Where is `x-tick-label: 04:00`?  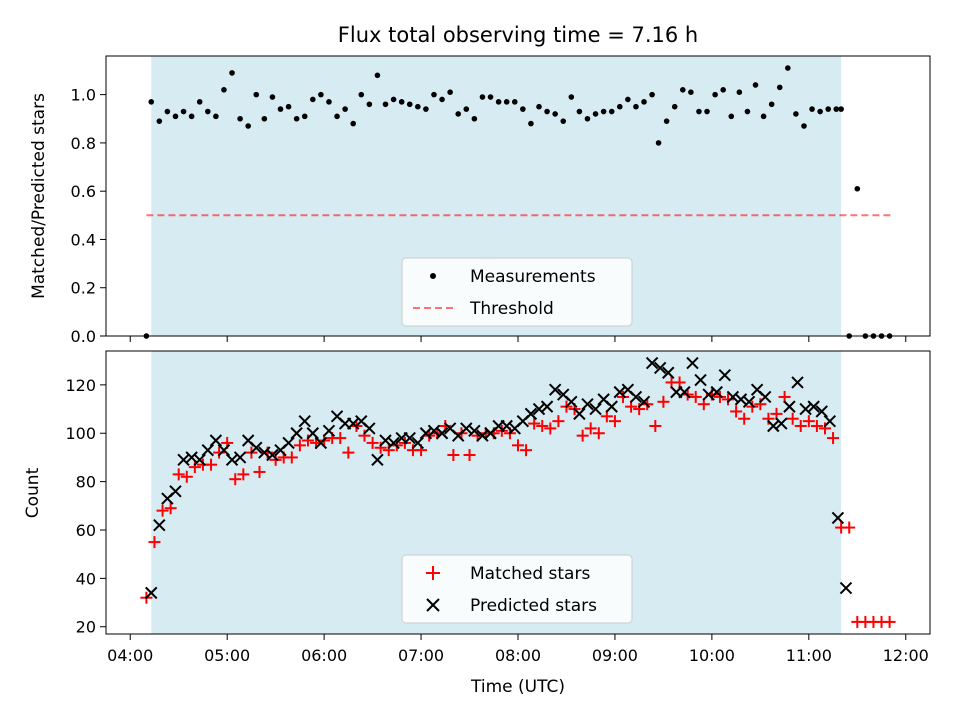 x-tick-label: 04:00 is located at coordinates (130, 655).